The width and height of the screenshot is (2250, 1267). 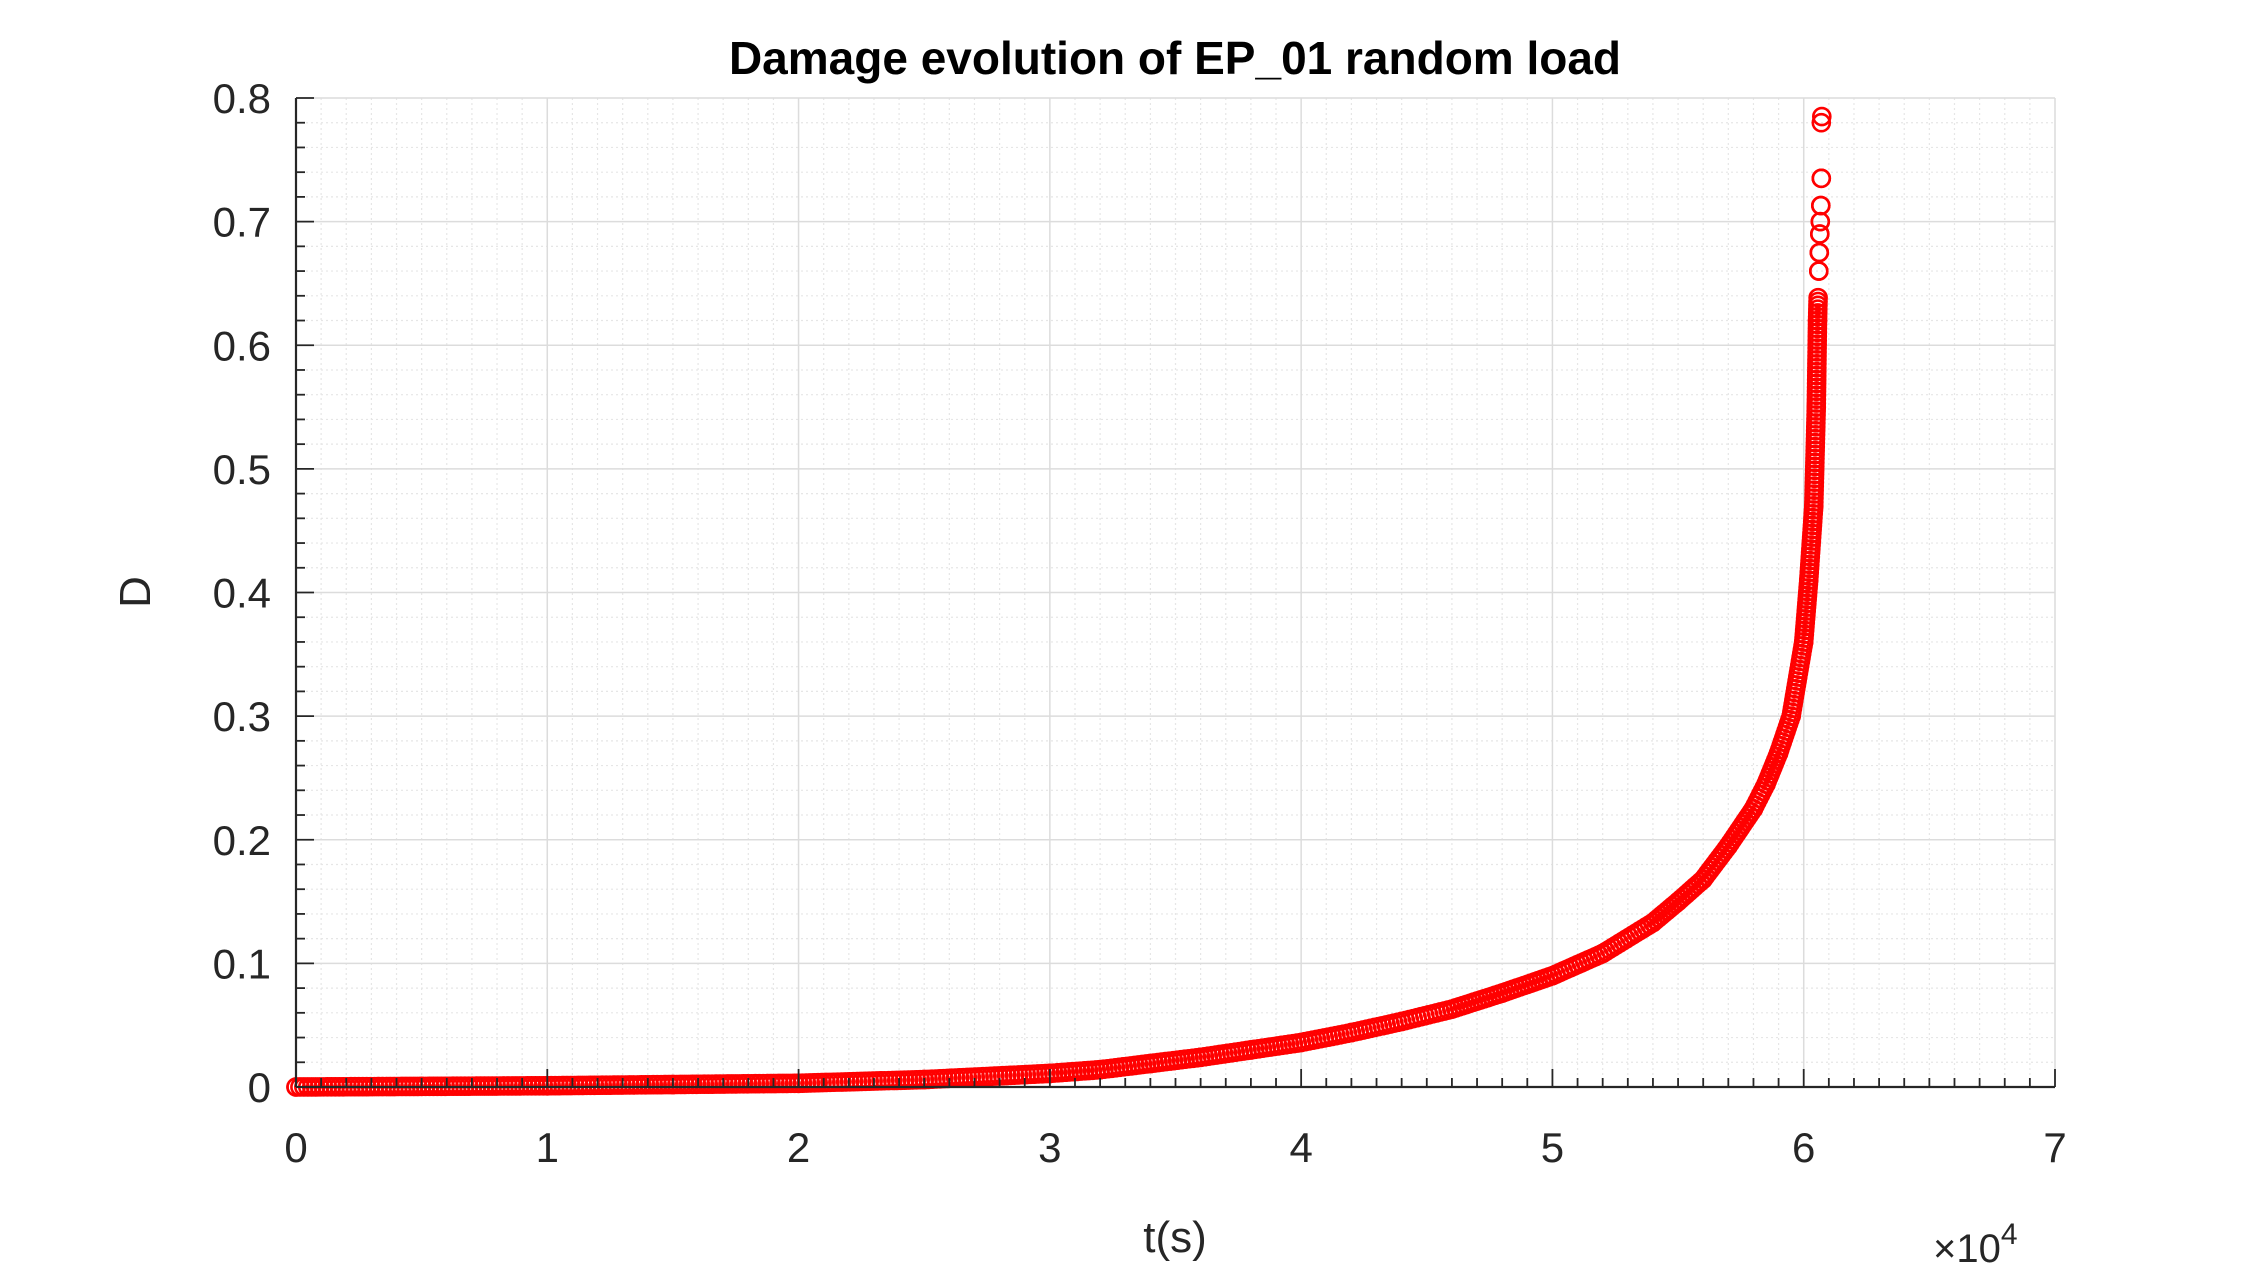 I want to click on x-tick-label: 6, so click(x=1803, y=1147).